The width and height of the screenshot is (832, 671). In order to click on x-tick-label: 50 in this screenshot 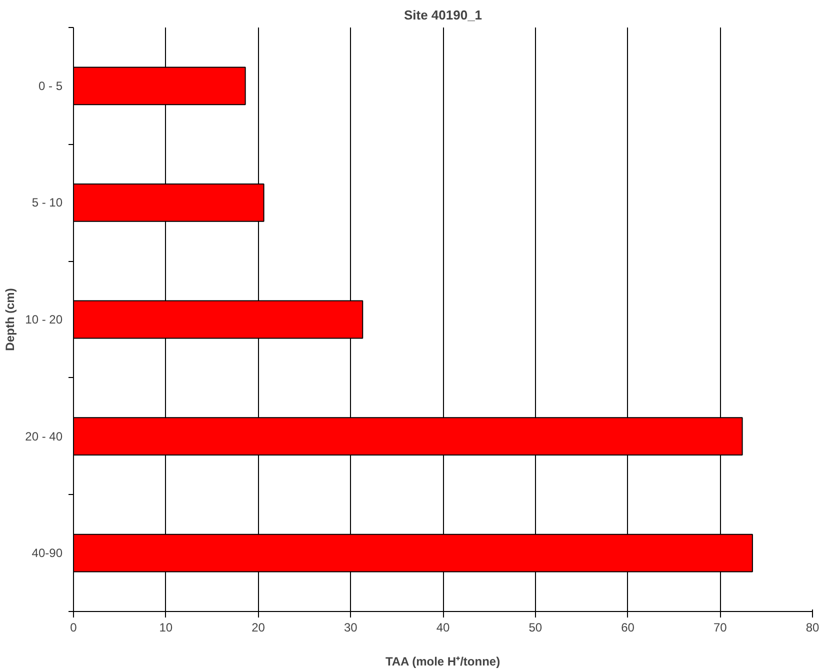, I will do `click(535, 627)`.